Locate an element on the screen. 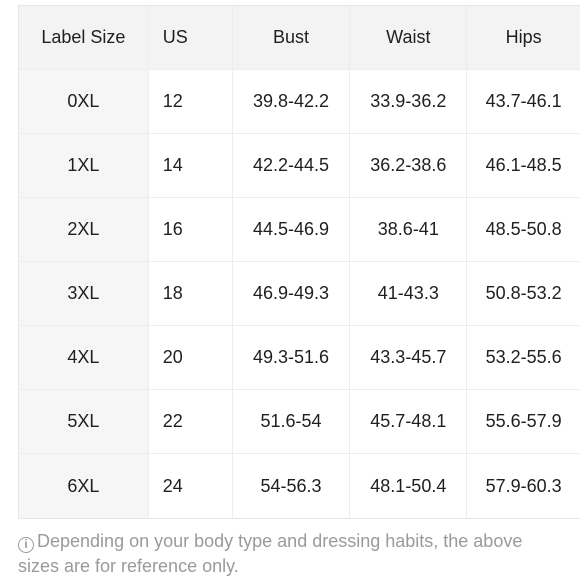 Image resolution: width=580 pixels, height=579 pixels. cell-us: 22 is located at coordinates (191, 421).